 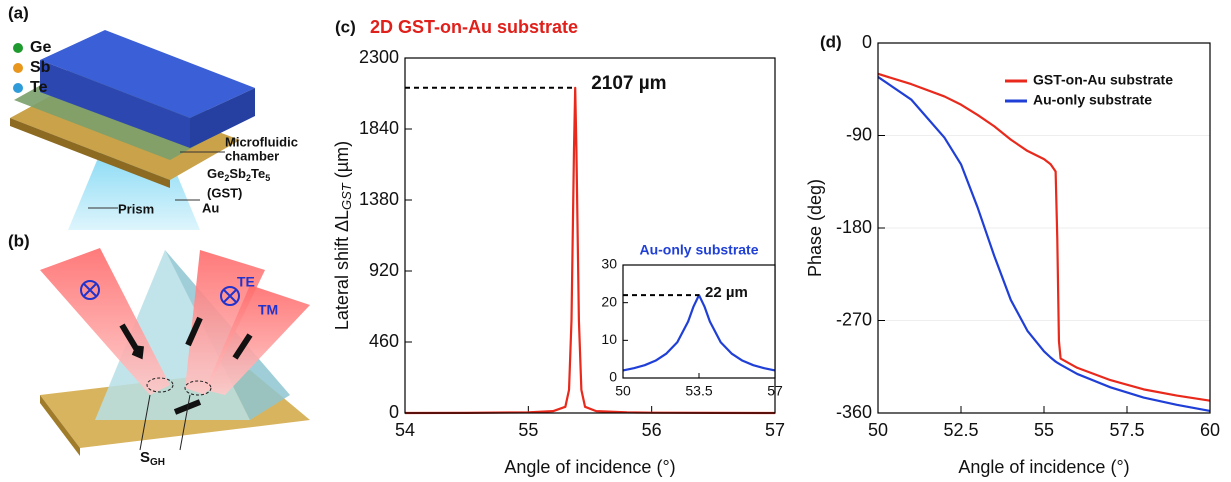 What do you see at coordinates (1103, 80) in the screenshot?
I see `legend-label: GST-on-Au substrate` at bounding box center [1103, 80].